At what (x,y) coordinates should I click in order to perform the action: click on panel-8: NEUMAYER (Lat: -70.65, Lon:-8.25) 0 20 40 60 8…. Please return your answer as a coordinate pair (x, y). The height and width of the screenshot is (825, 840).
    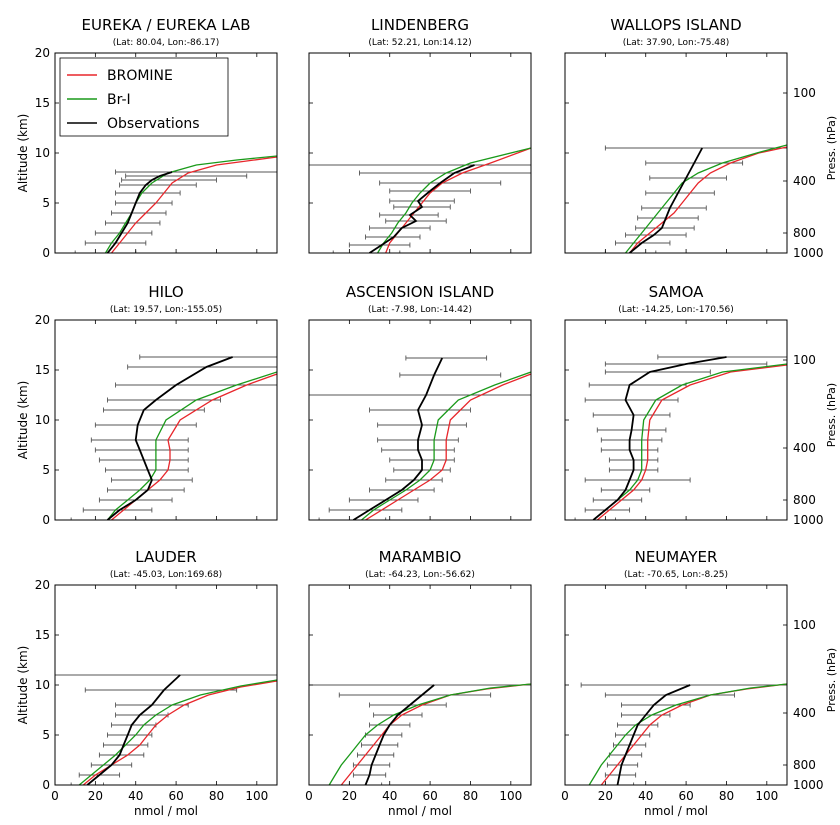
    Looking at the image, I should click on (699, 683).